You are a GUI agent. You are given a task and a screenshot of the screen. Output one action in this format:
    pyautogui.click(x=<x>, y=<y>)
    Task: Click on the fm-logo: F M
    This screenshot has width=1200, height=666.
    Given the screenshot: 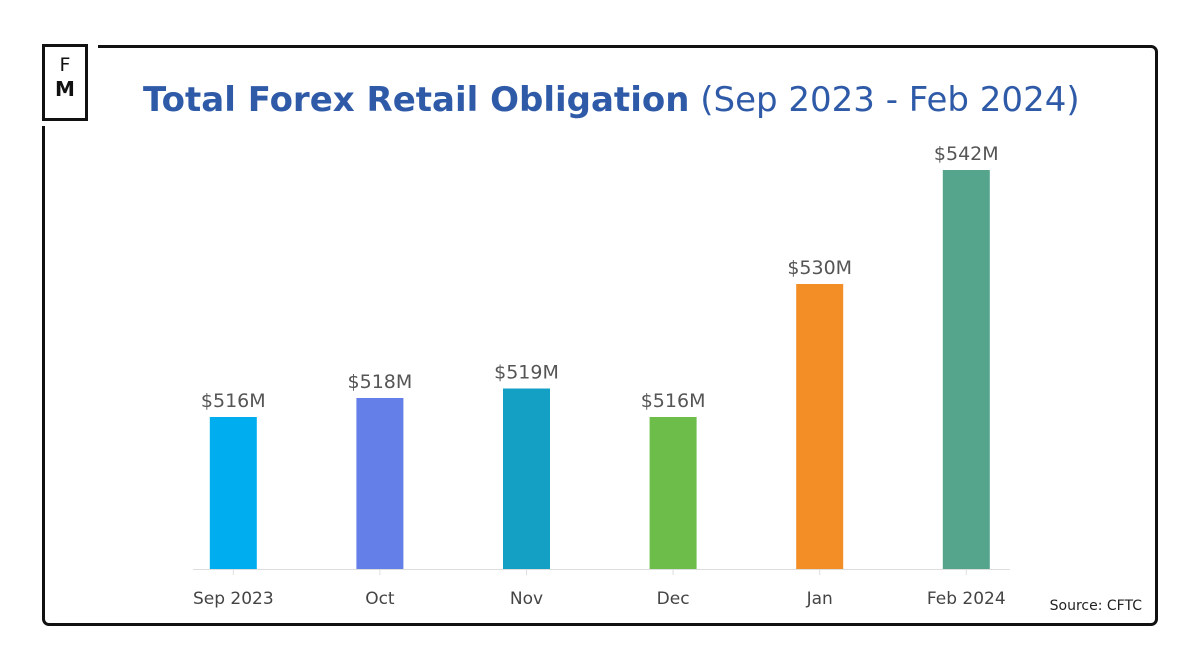 What is the action you would take?
    pyautogui.click(x=65, y=82)
    